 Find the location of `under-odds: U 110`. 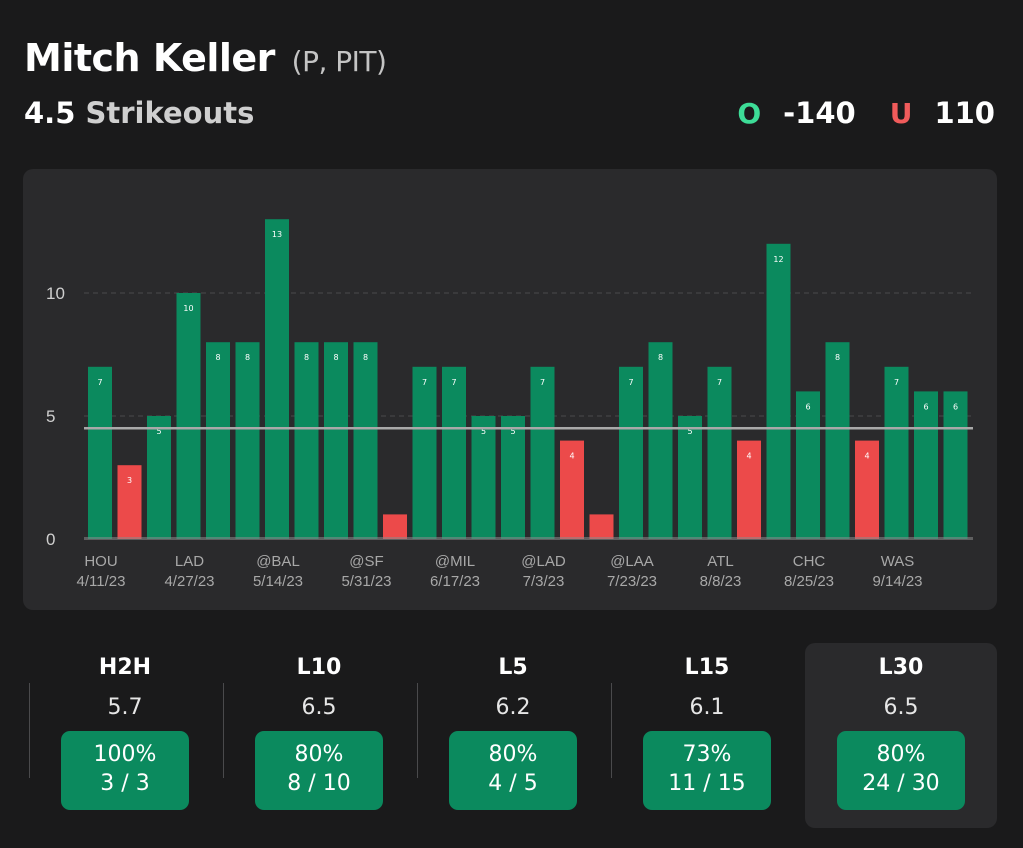

under-odds: U 110 is located at coordinates (942, 113).